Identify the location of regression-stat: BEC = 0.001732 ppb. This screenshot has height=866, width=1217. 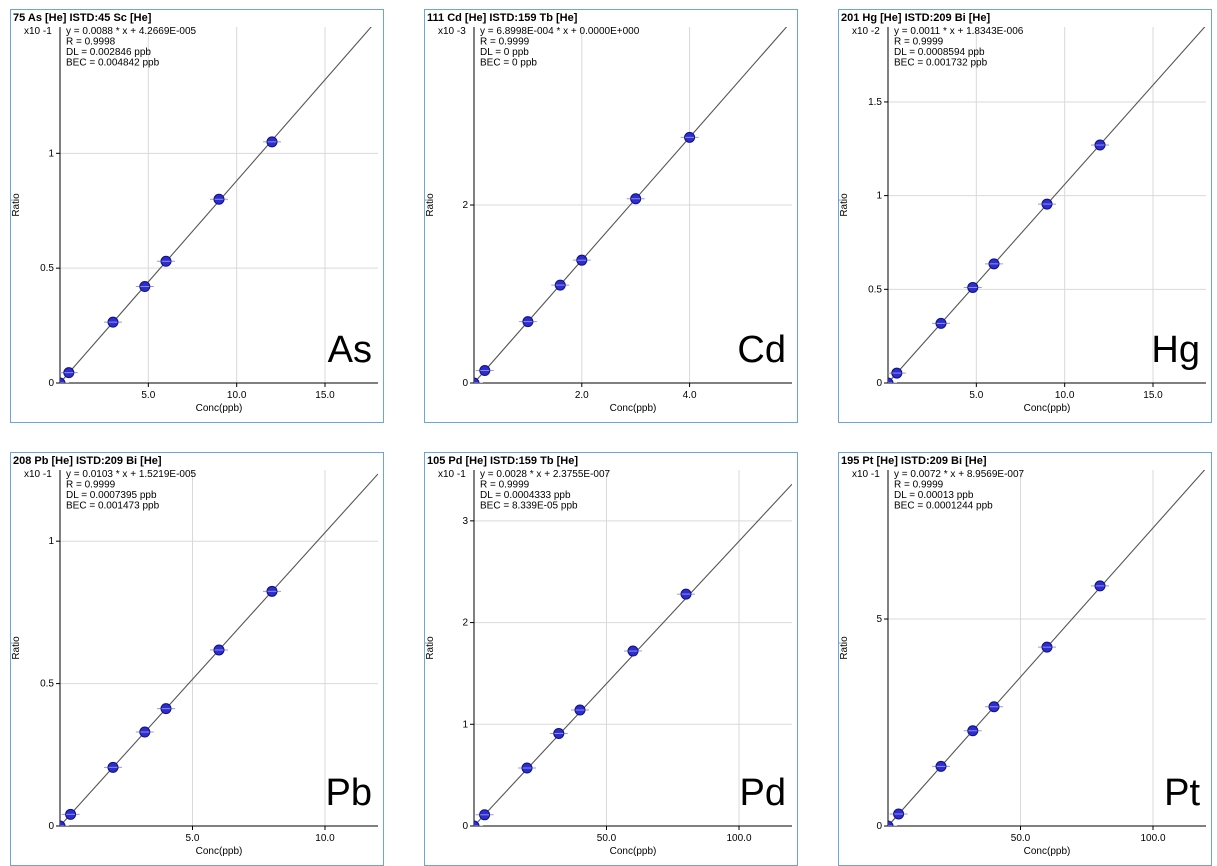
(941, 63).